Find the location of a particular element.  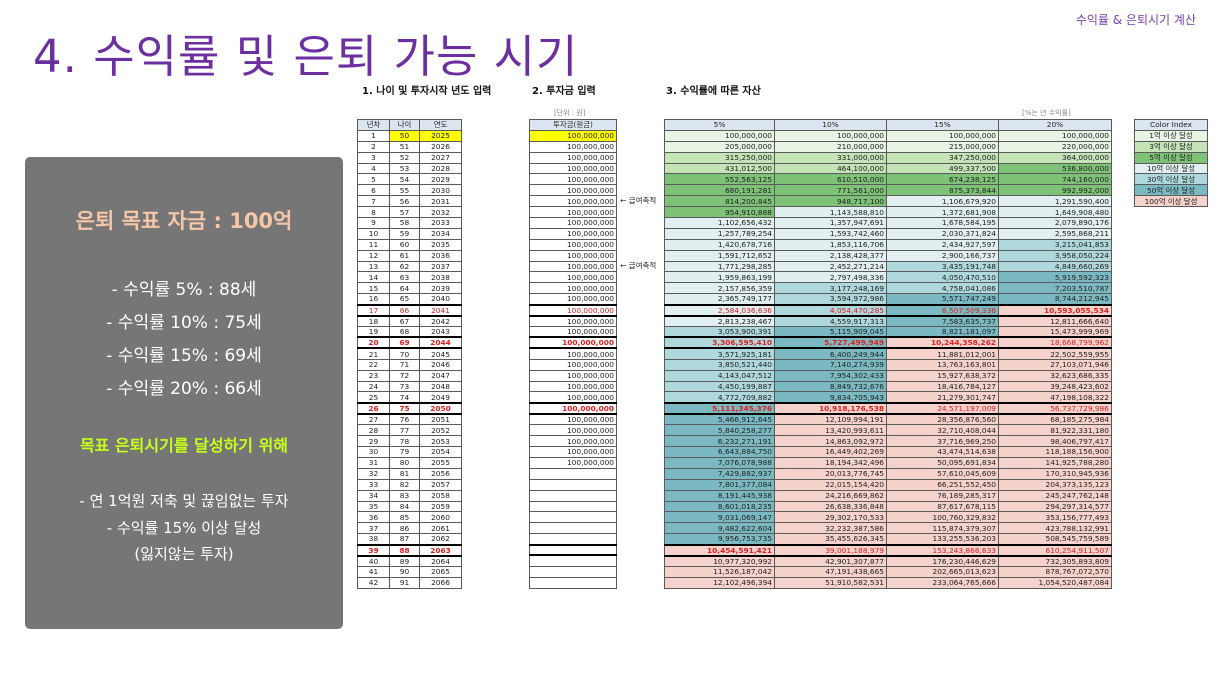

table-cell: 176,230,446,629 is located at coordinates (942, 561).